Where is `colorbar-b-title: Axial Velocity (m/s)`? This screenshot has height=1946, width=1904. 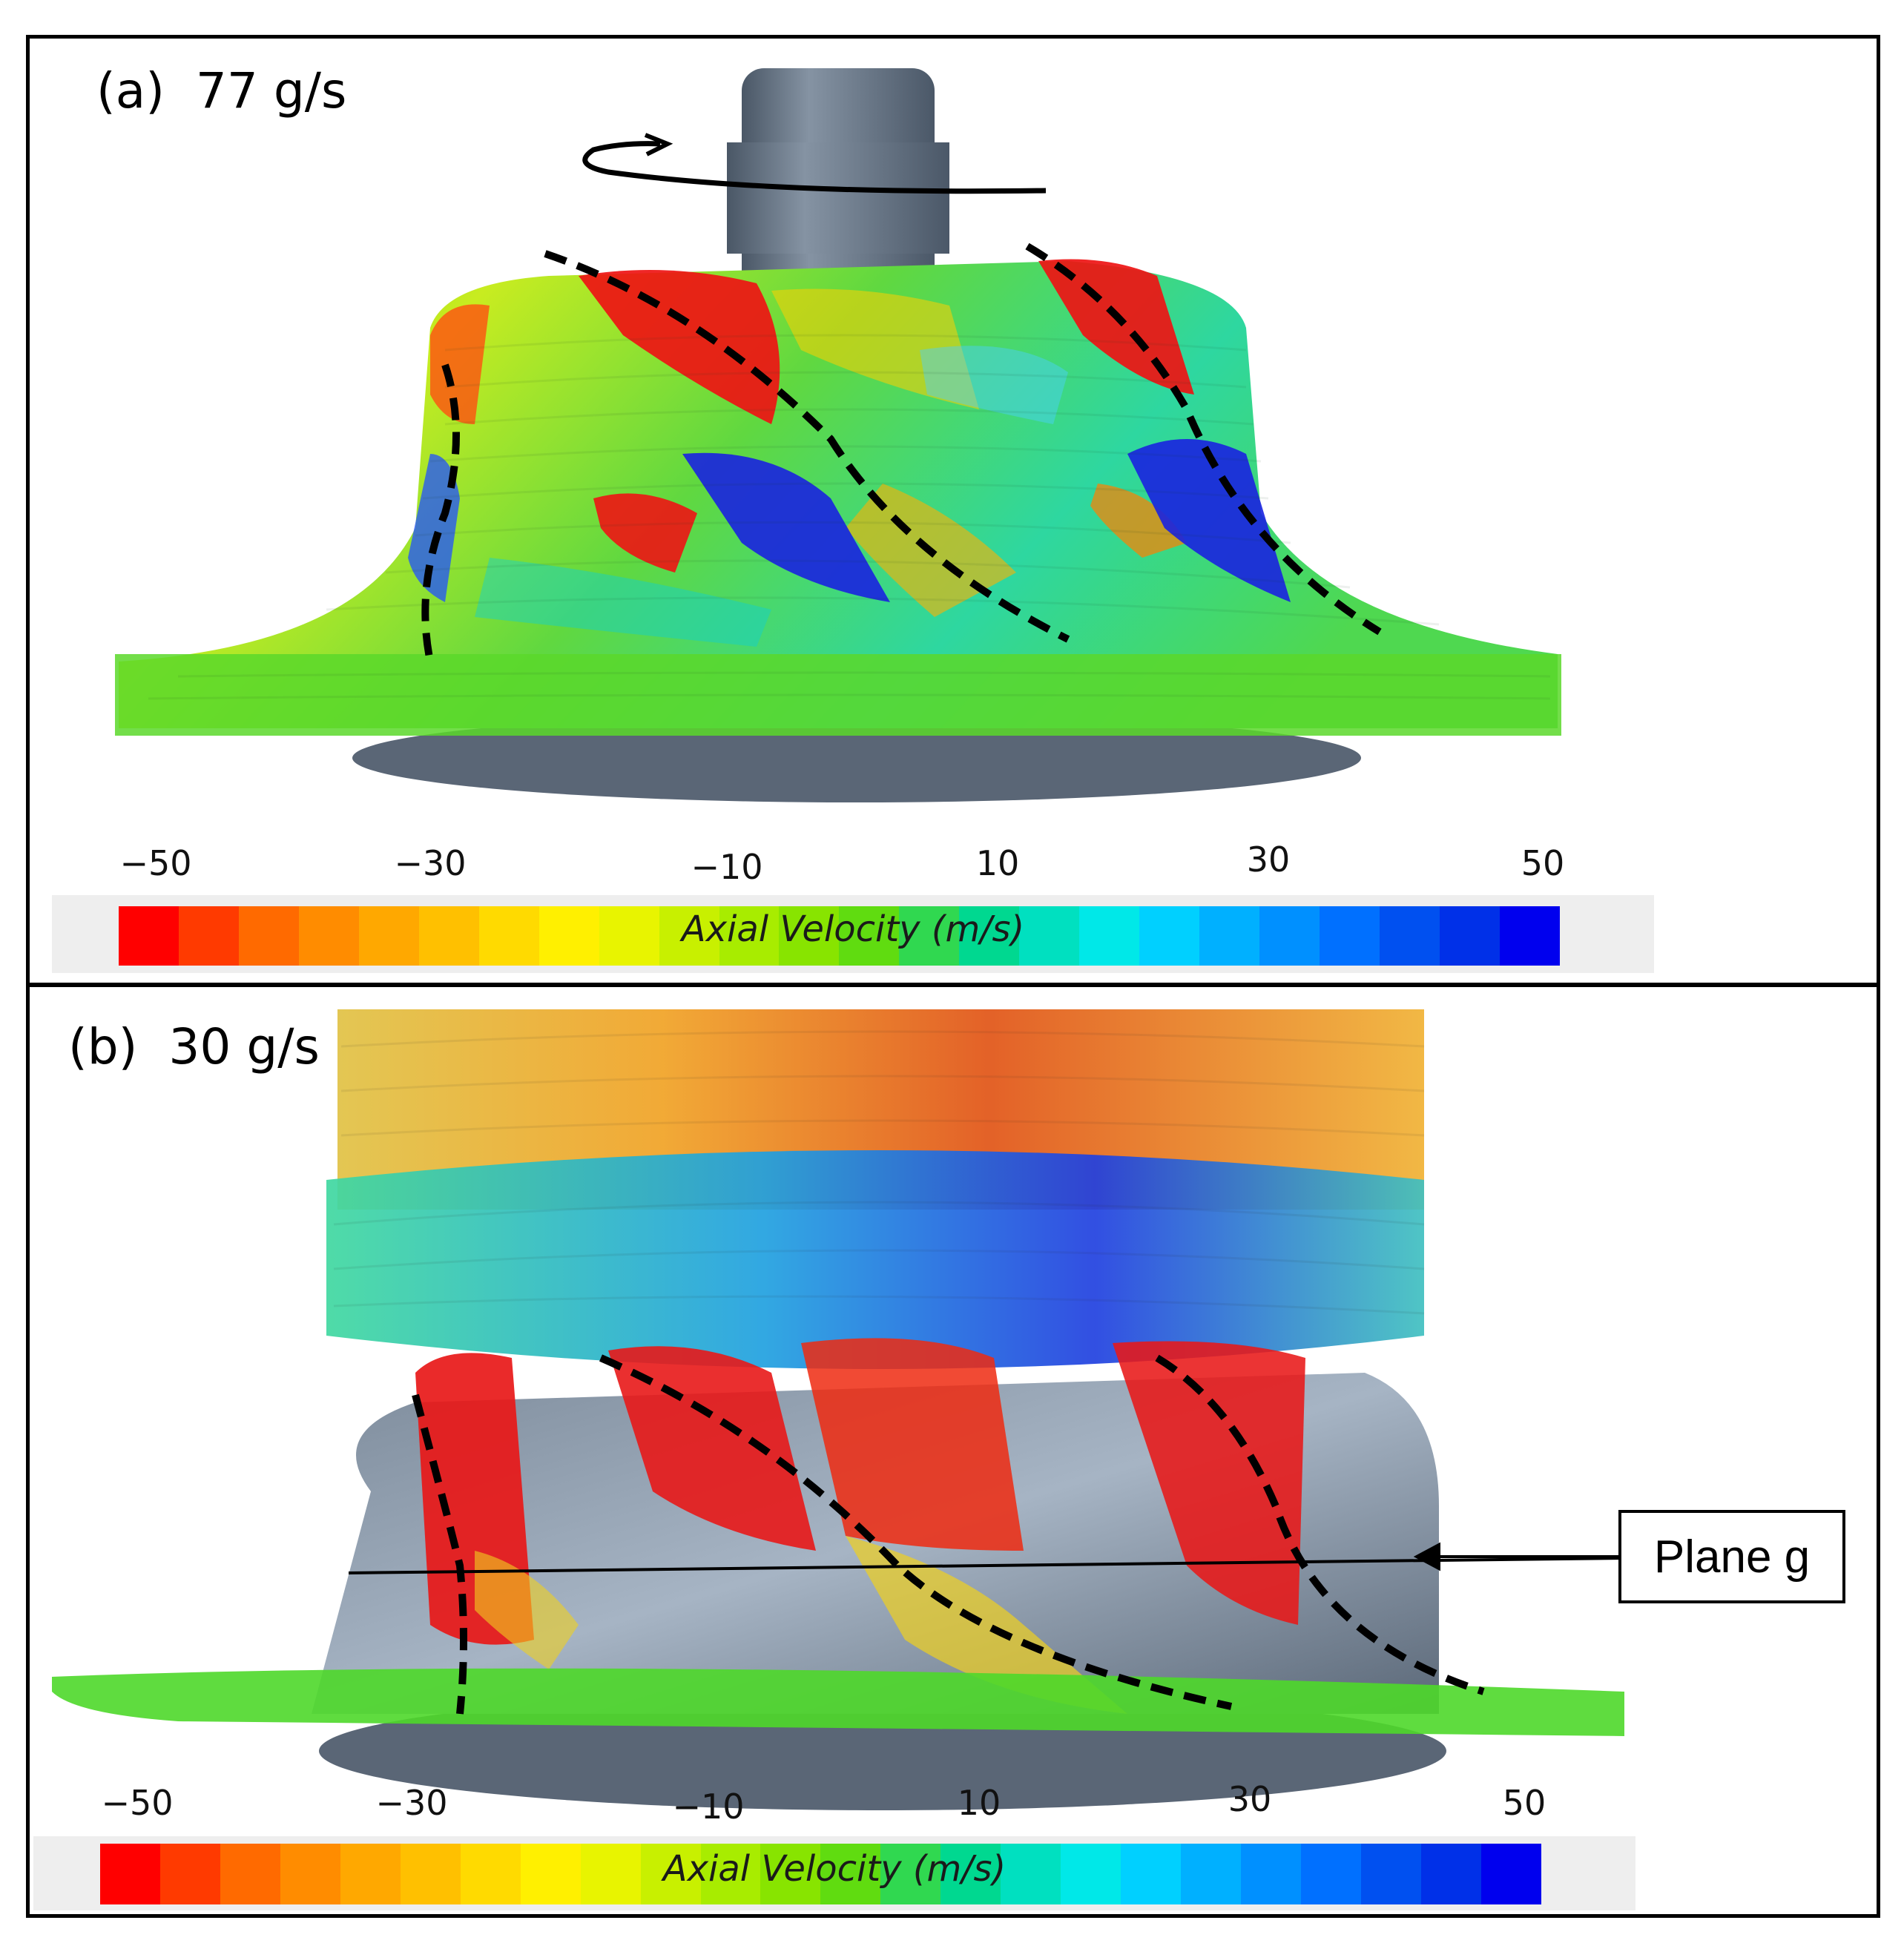
colorbar-b-title: Axial Velocity (m/s) is located at coordinates (835, 1869).